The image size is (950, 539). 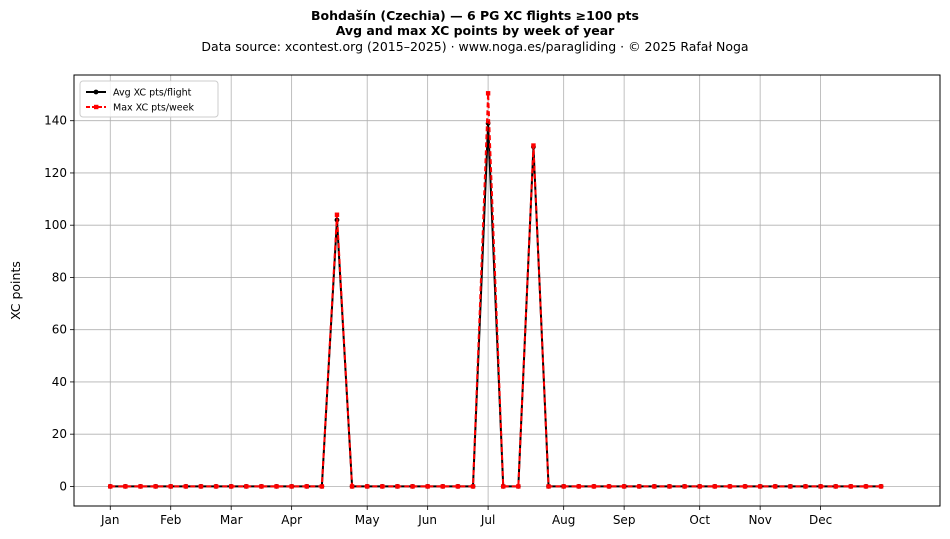 What do you see at coordinates (291, 520) in the screenshot?
I see `x-tick-label: Apr` at bounding box center [291, 520].